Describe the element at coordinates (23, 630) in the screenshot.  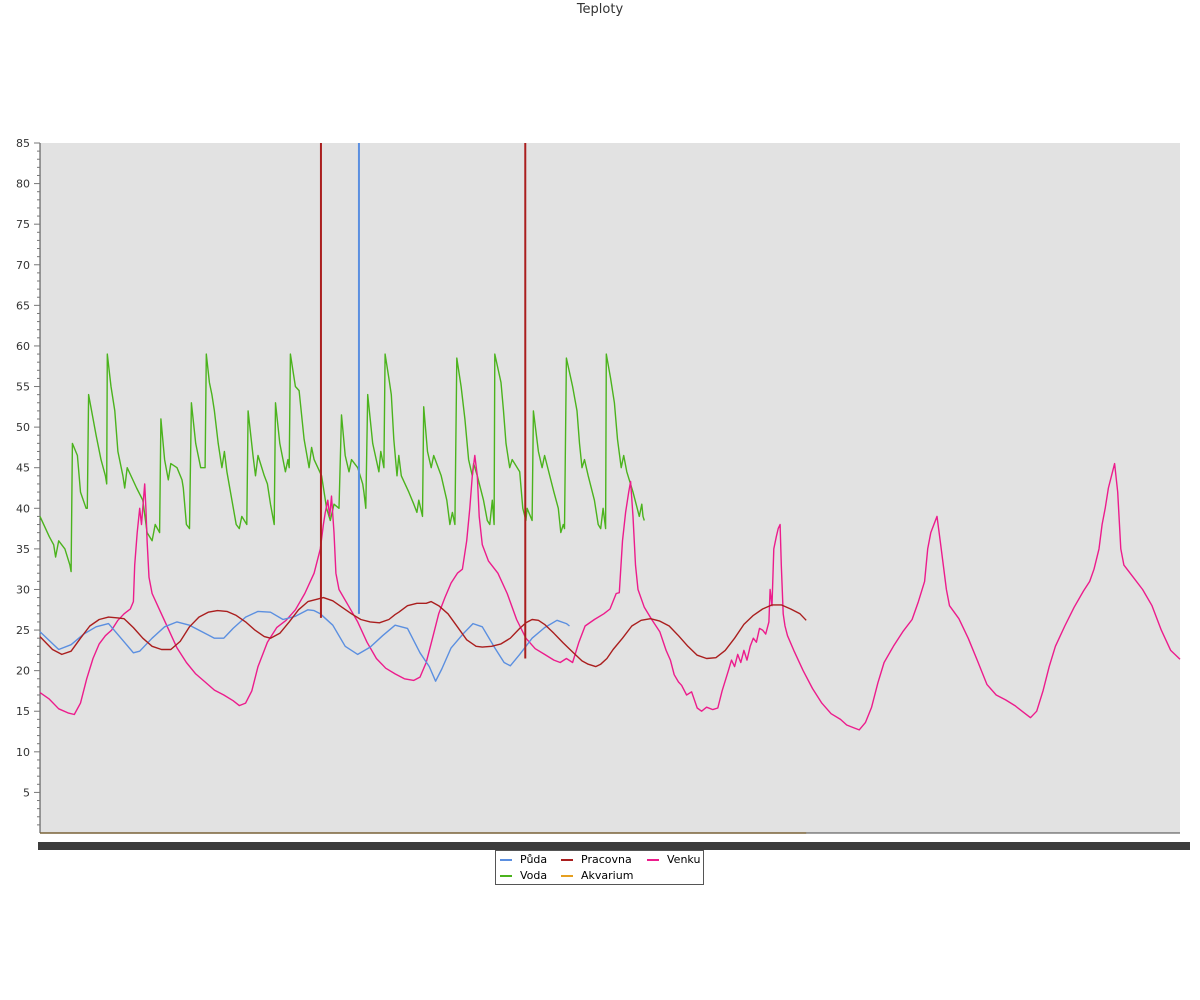
I see `y-tick-label: 25` at that location.